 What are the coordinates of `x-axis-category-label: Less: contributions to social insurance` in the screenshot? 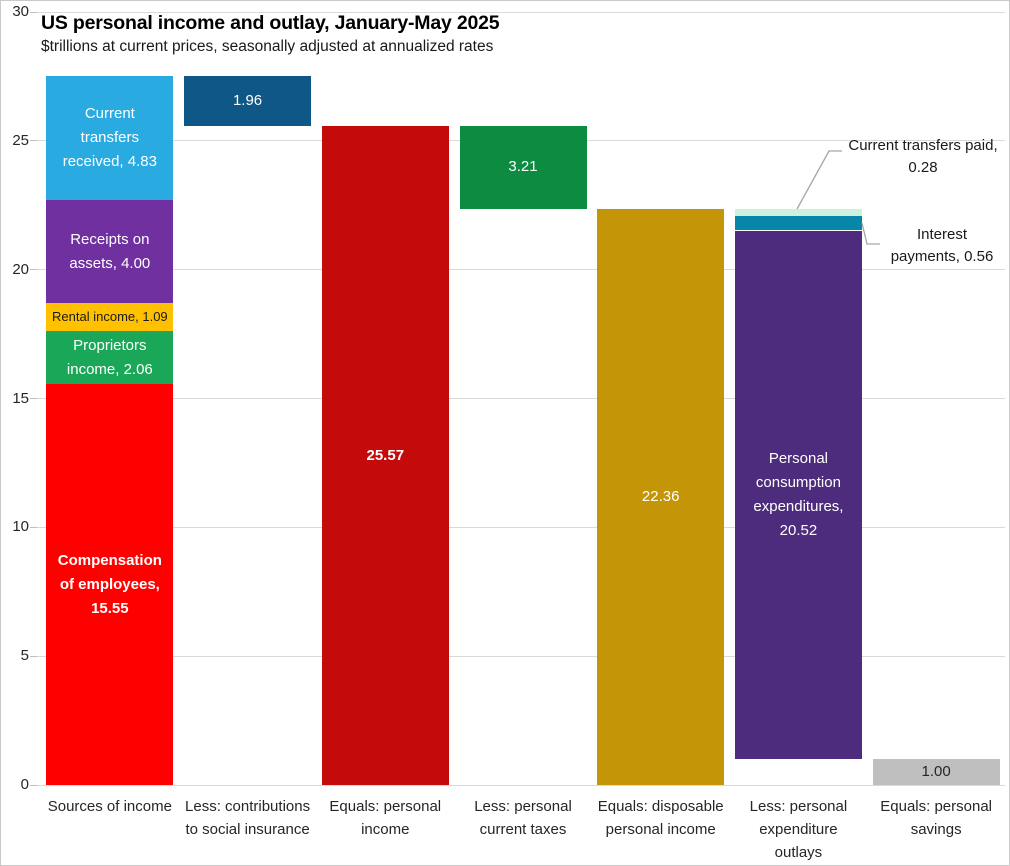 It's located at (248, 818).